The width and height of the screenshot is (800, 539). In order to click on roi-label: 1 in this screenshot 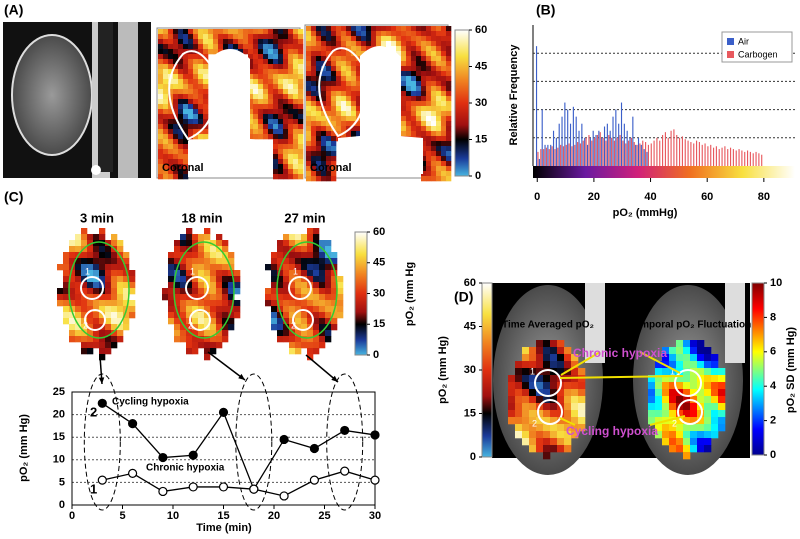, I will do `click(532, 371)`.